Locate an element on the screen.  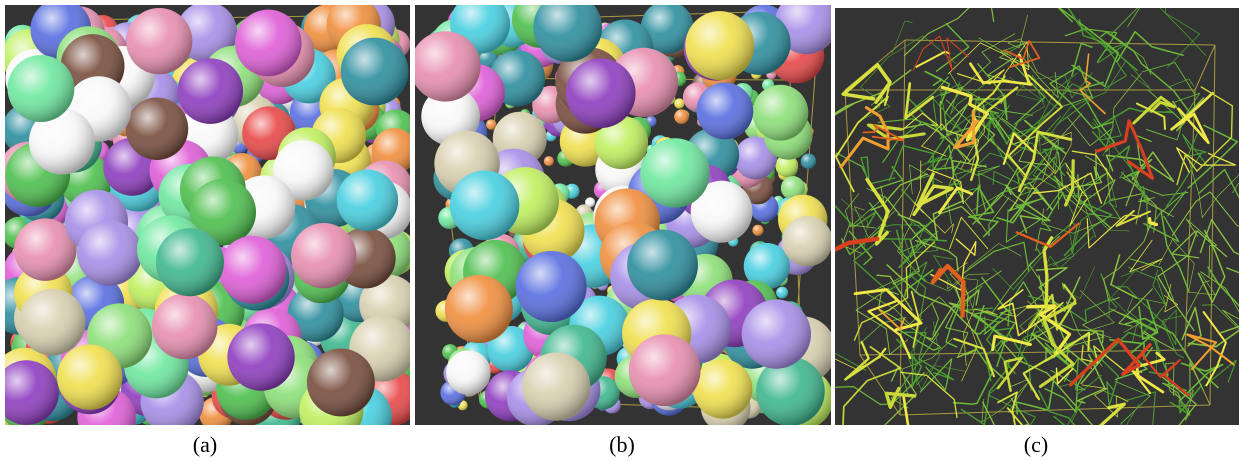
panel-label: (a) is located at coordinates (205, 444).